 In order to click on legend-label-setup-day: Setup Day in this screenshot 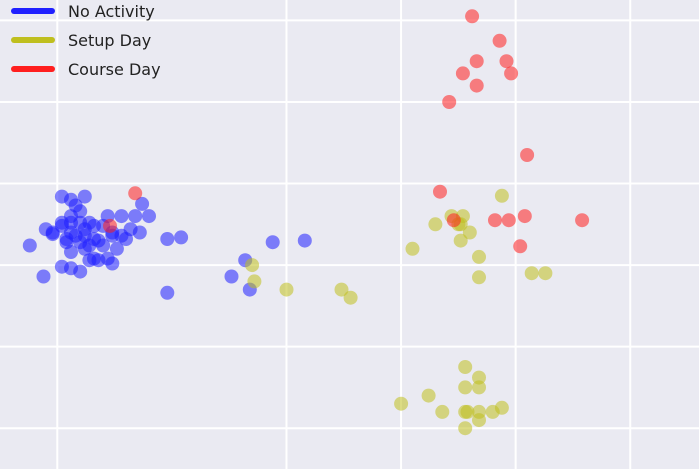, I will do `click(109, 40)`.